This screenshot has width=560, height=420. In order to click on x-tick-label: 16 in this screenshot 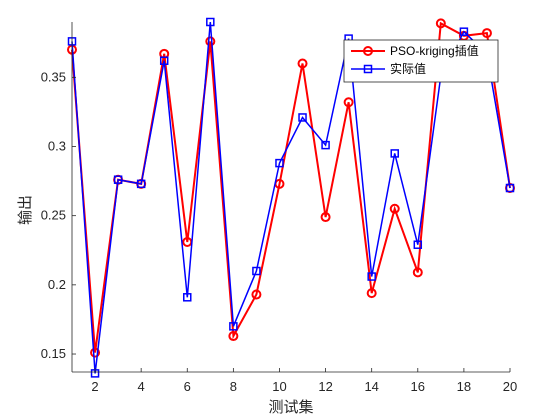, I will do `click(418, 386)`.